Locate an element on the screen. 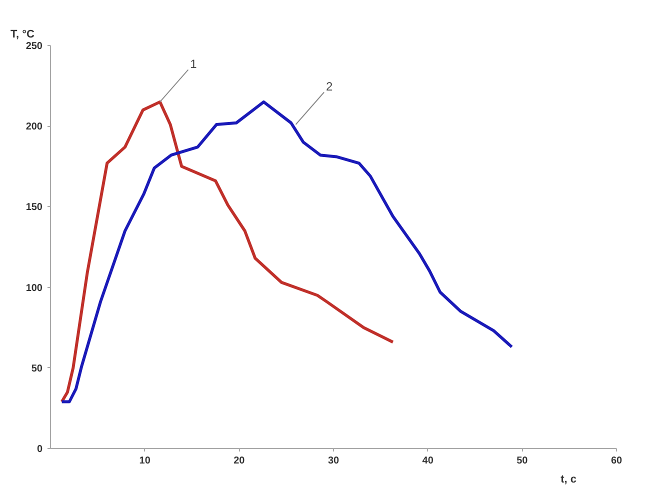  x-tick-label: 60 is located at coordinates (616, 461).